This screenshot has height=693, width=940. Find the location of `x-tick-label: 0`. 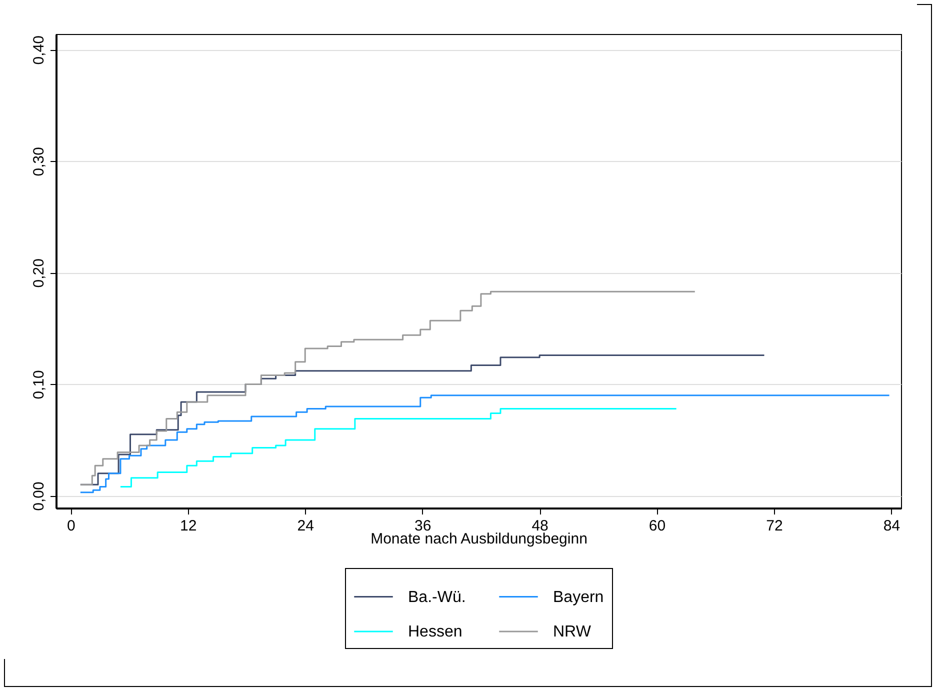

x-tick-label: 0 is located at coordinates (71, 526).